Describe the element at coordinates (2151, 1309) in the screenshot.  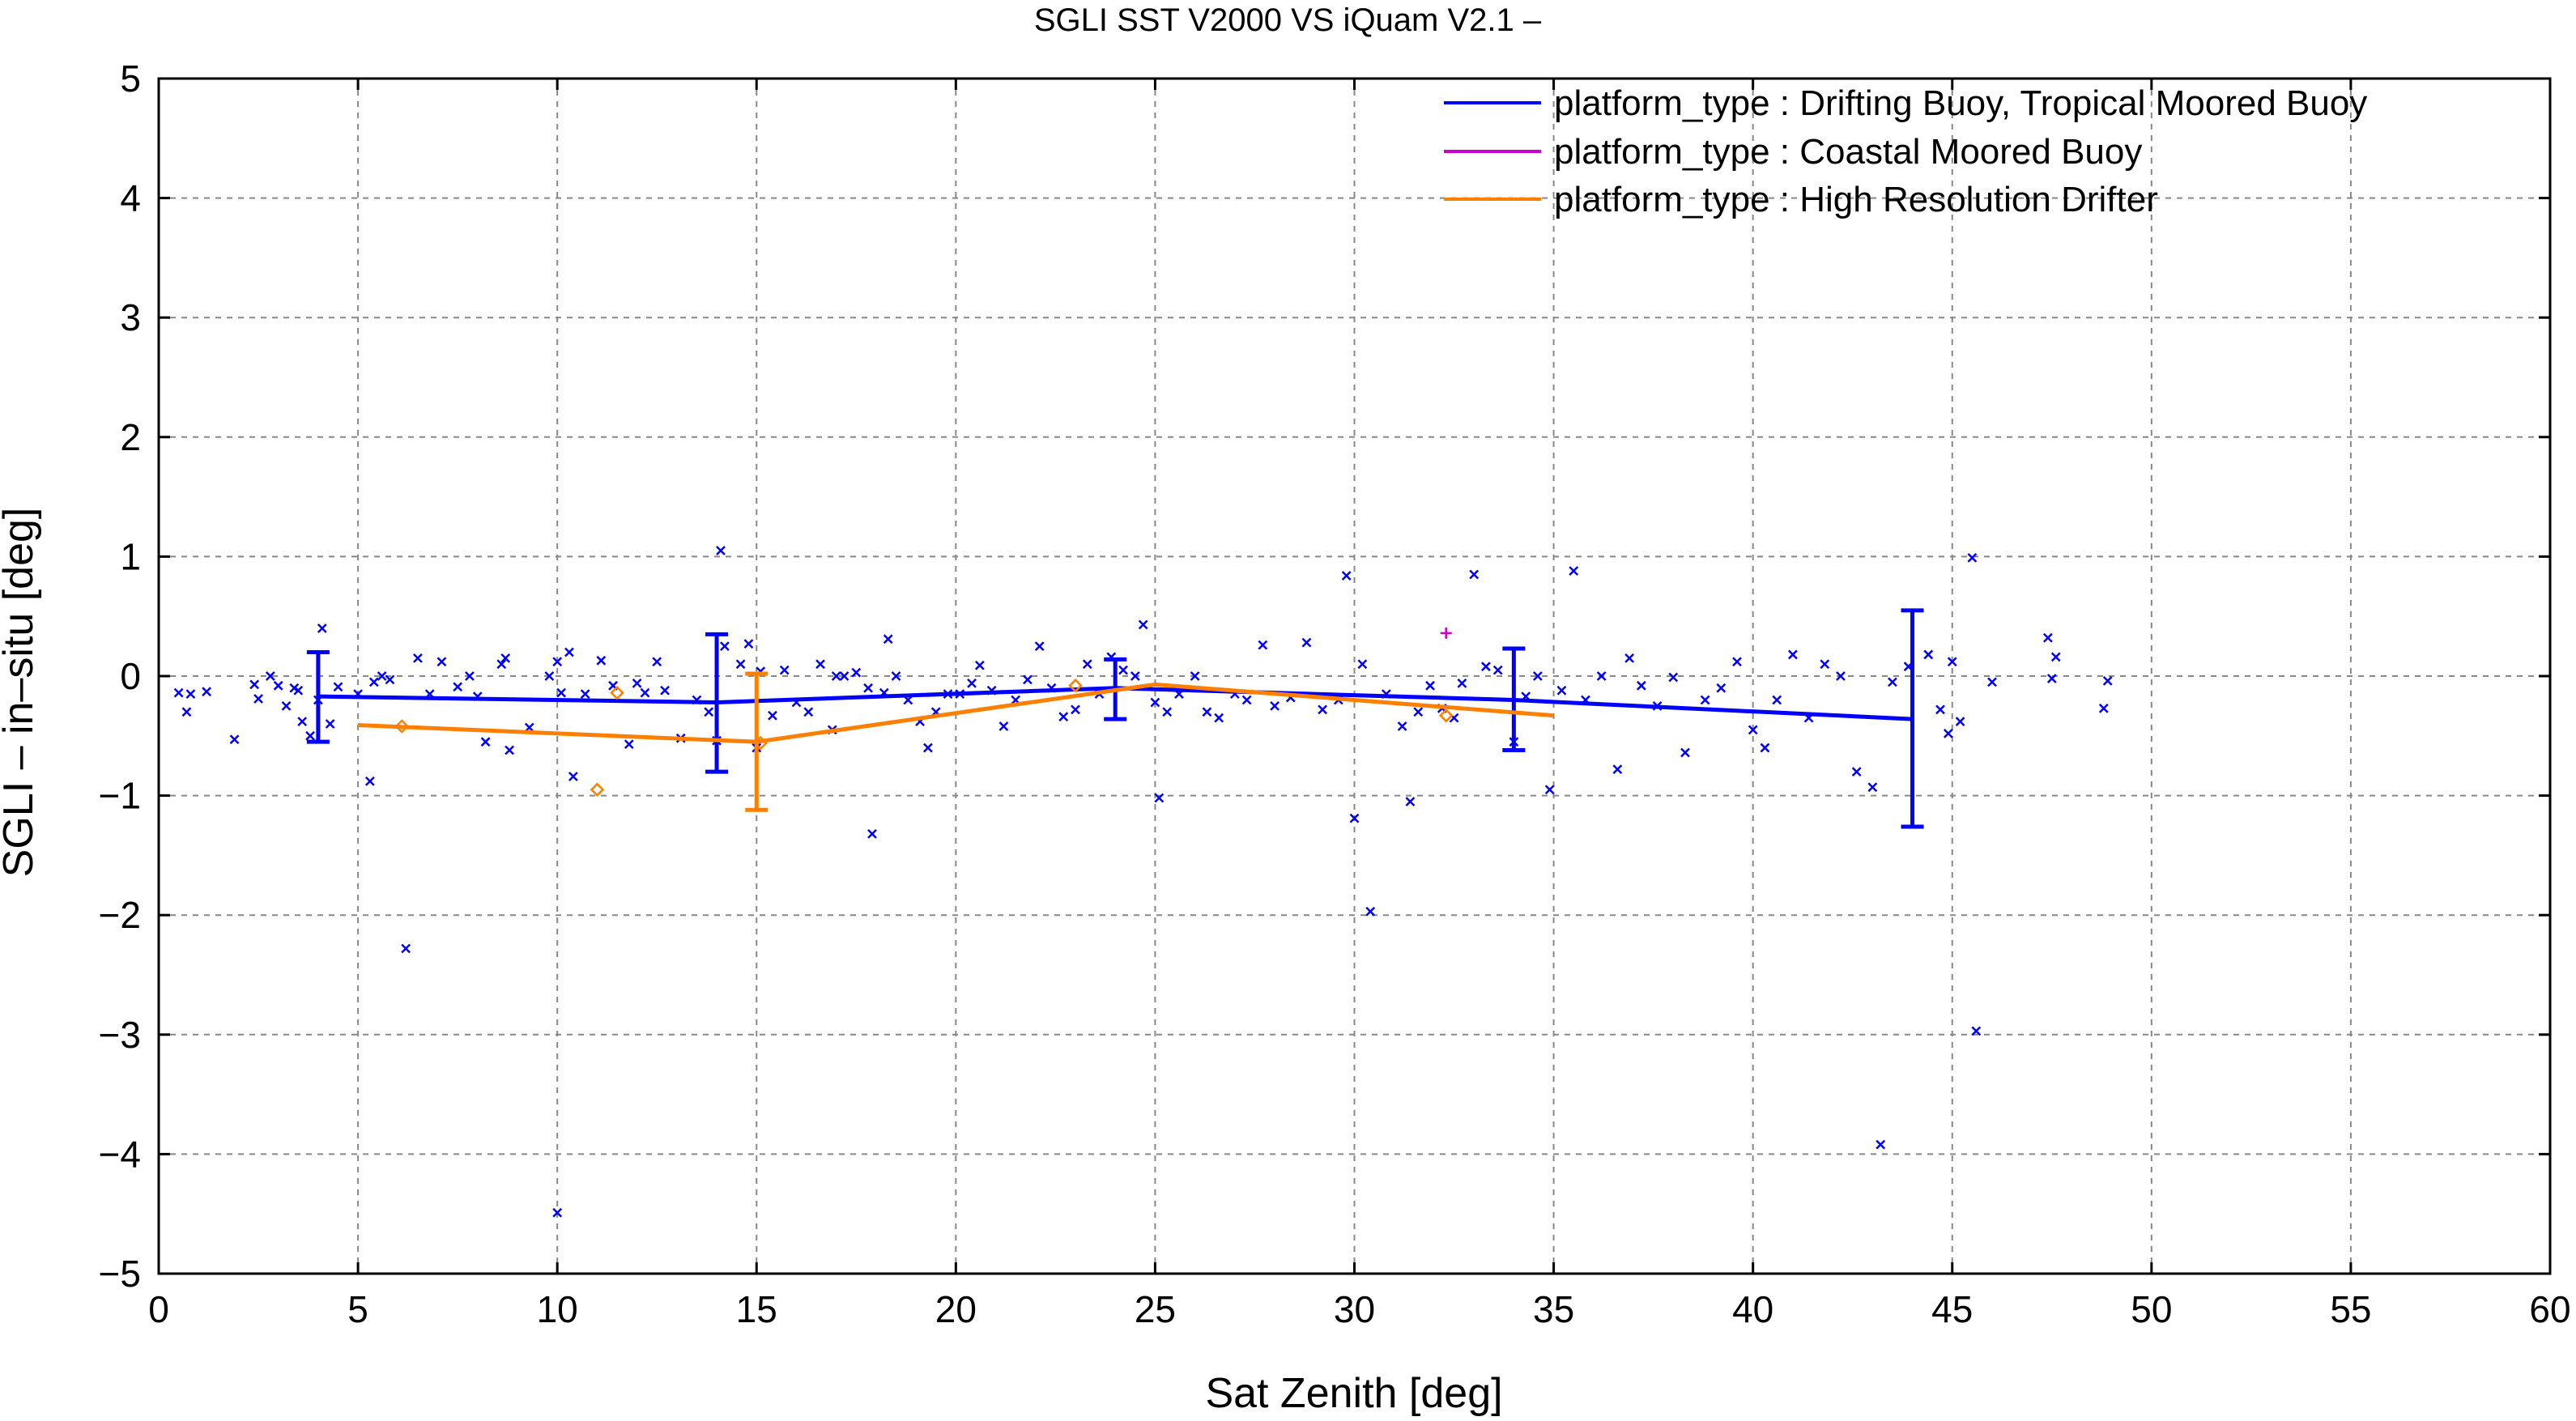
I see `x-tick-label: 50` at that location.